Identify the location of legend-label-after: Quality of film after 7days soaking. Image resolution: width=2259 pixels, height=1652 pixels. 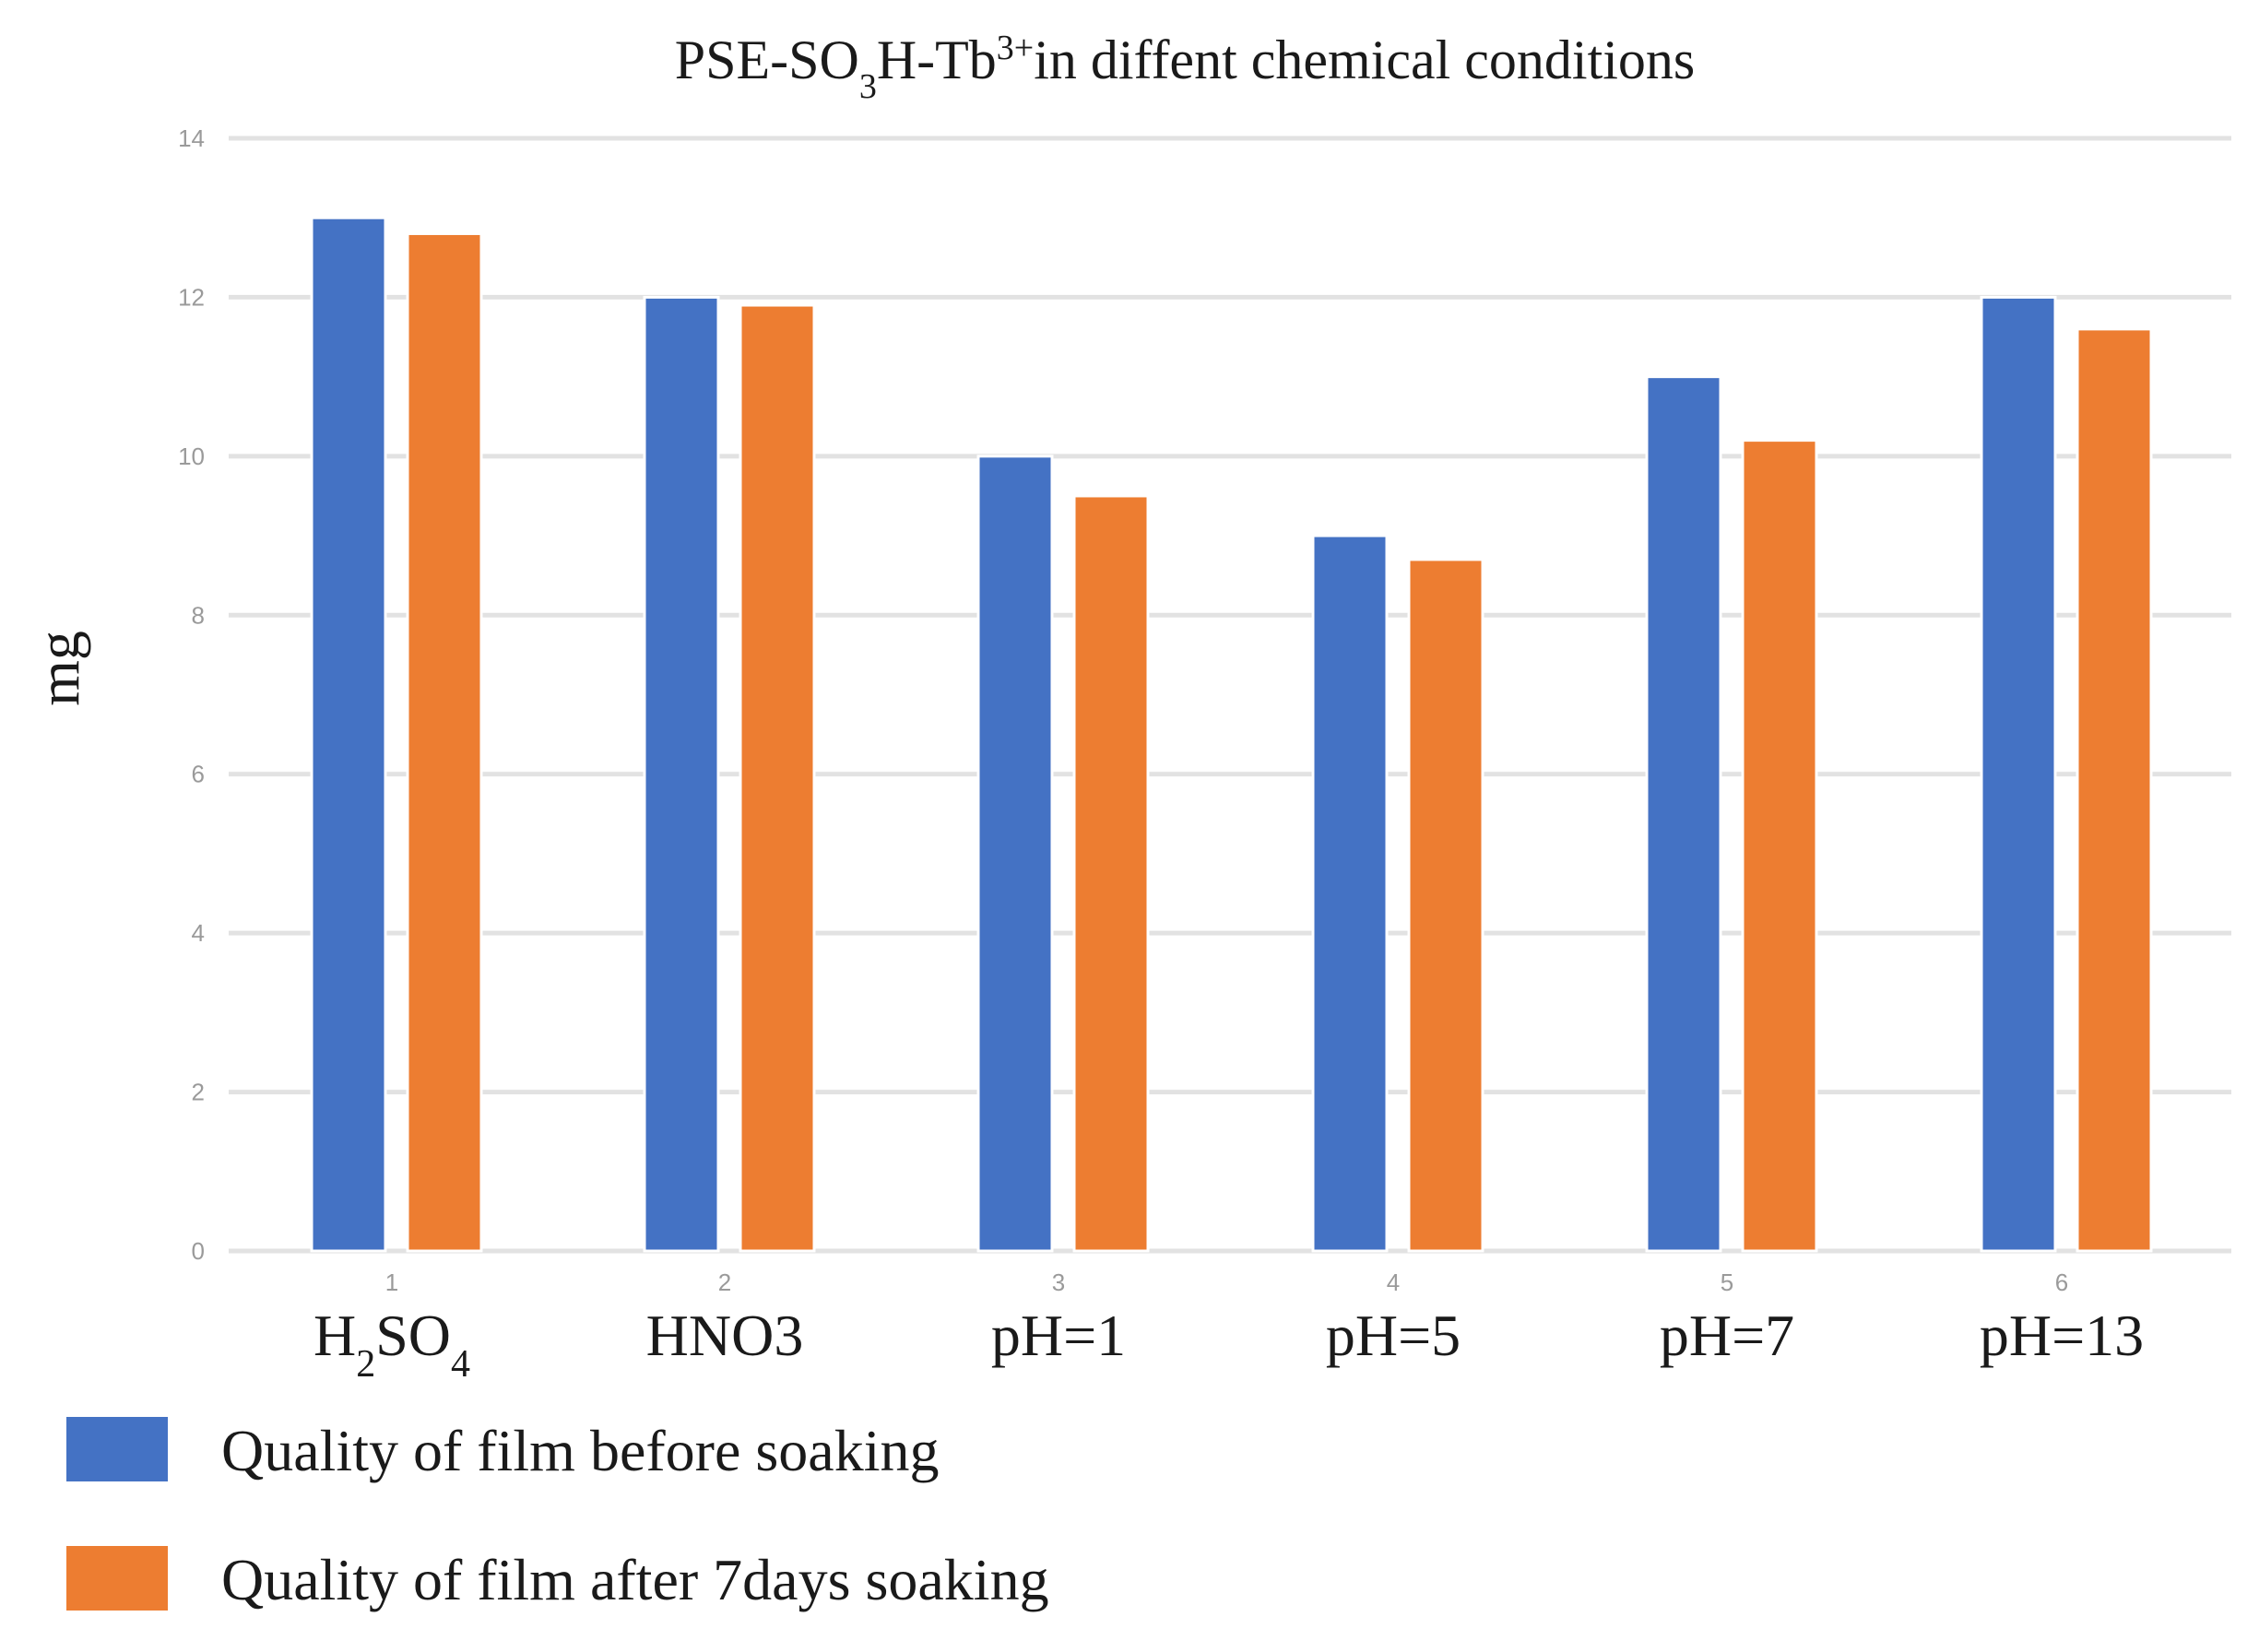
(635, 1579).